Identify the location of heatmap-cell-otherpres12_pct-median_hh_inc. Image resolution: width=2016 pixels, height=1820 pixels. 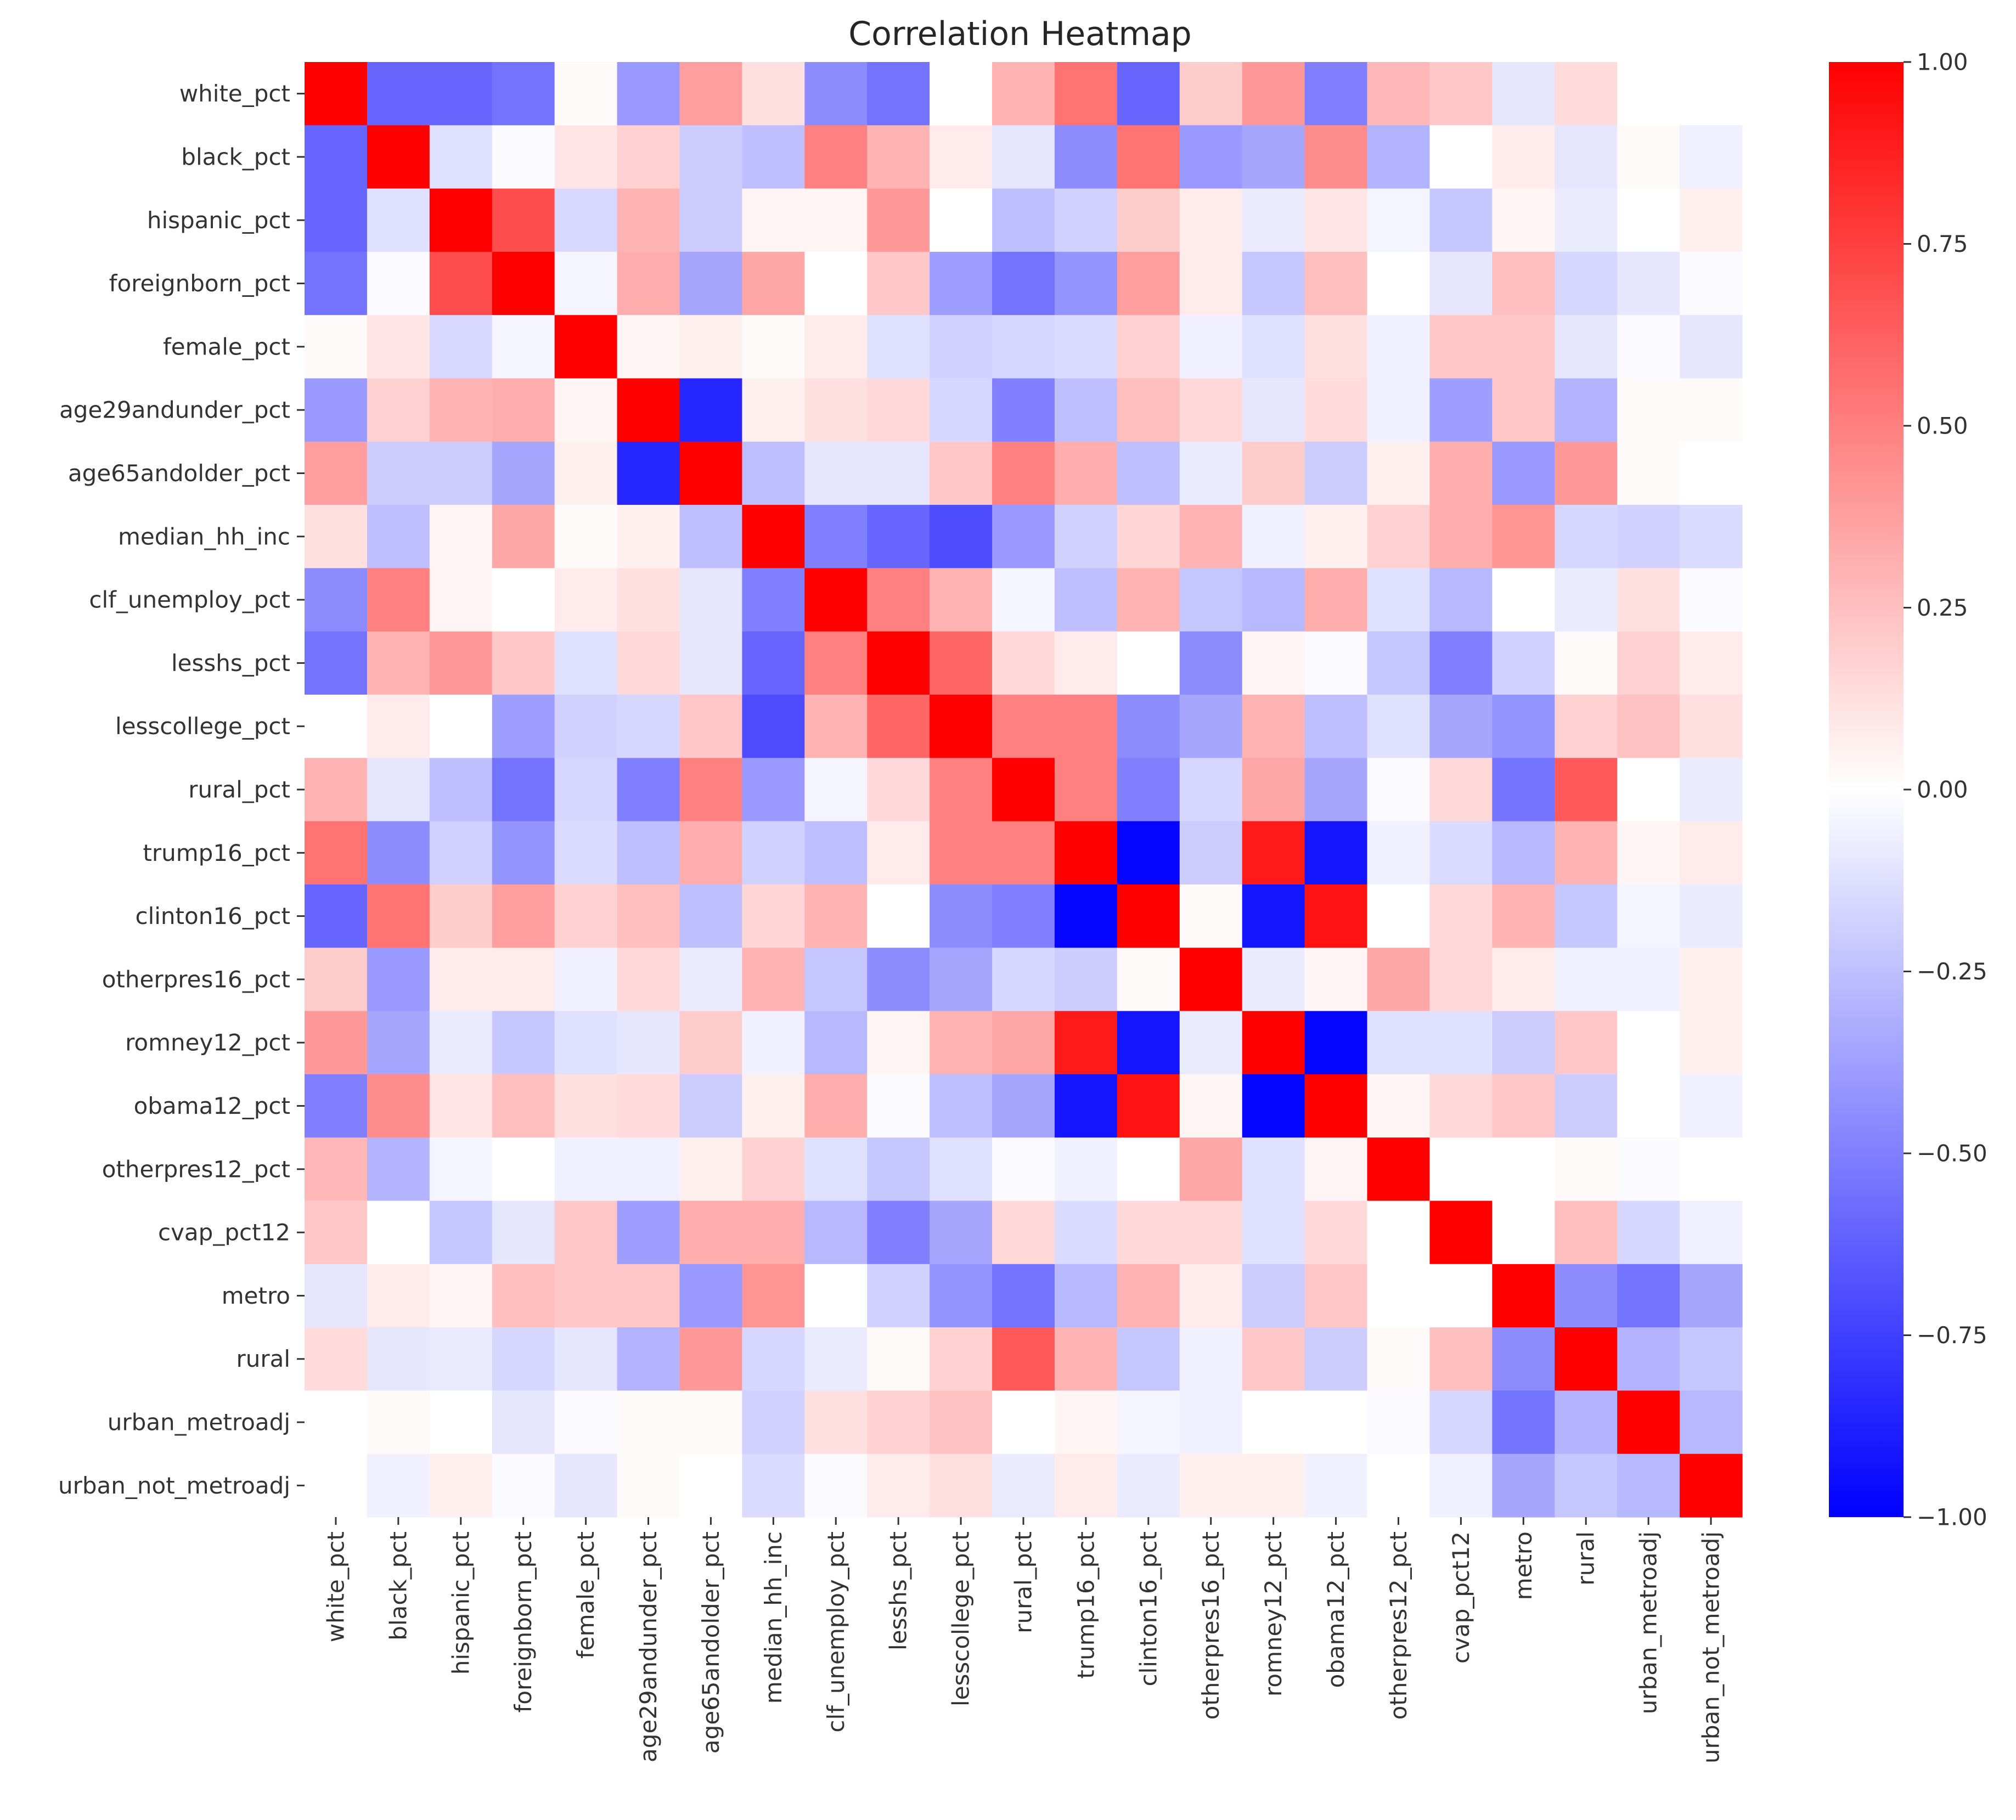
(773, 1169).